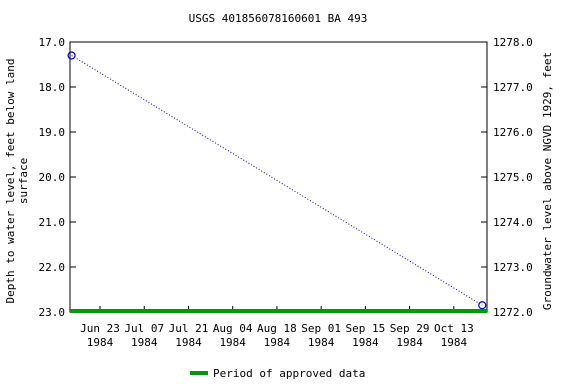 This screenshot has height=384, width=576. What do you see at coordinates (52, 312) in the screenshot?
I see `y-tick-label: 23.0` at bounding box center [52, 312].